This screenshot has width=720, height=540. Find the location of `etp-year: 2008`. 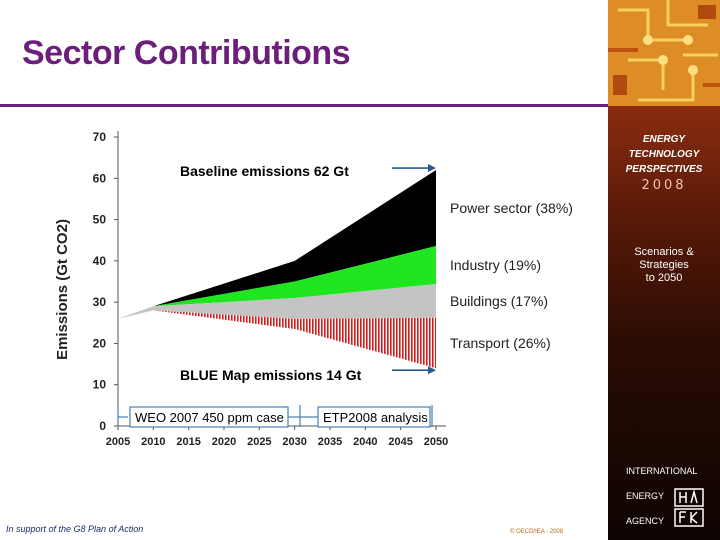

etp-year: 2008 is located at coordinates (664, 185).